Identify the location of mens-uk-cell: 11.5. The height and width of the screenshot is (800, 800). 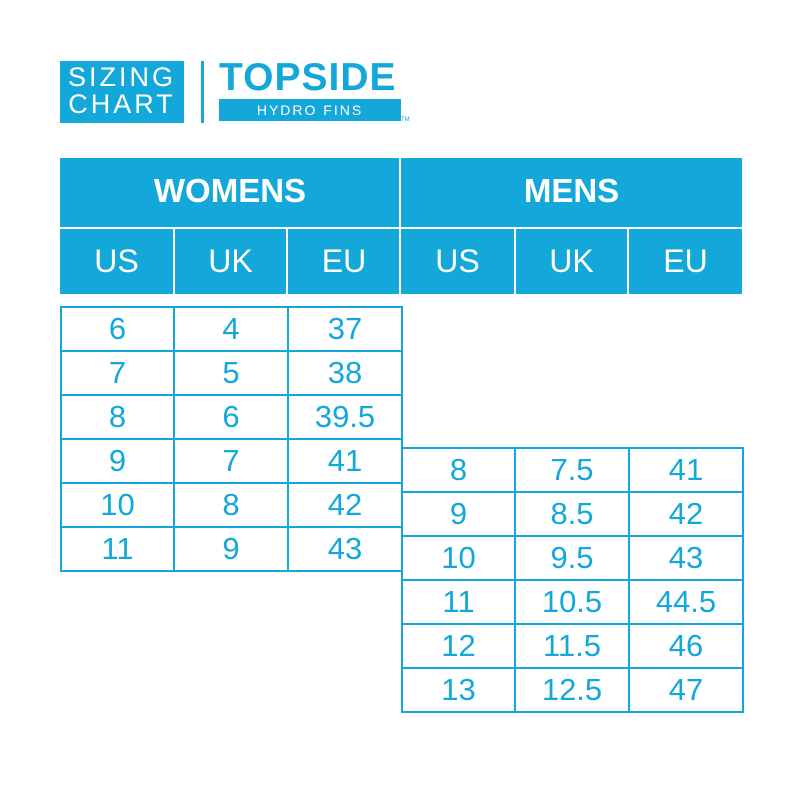
(572, 646).